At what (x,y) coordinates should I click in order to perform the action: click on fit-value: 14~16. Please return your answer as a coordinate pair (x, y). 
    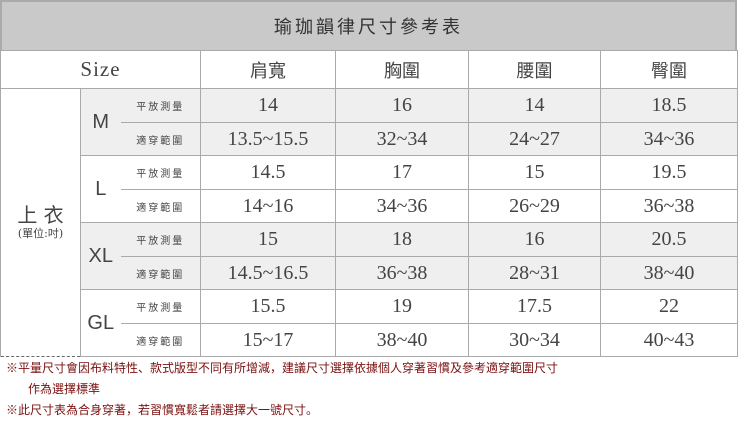
    Looking at the image, I should click on (268, 206).